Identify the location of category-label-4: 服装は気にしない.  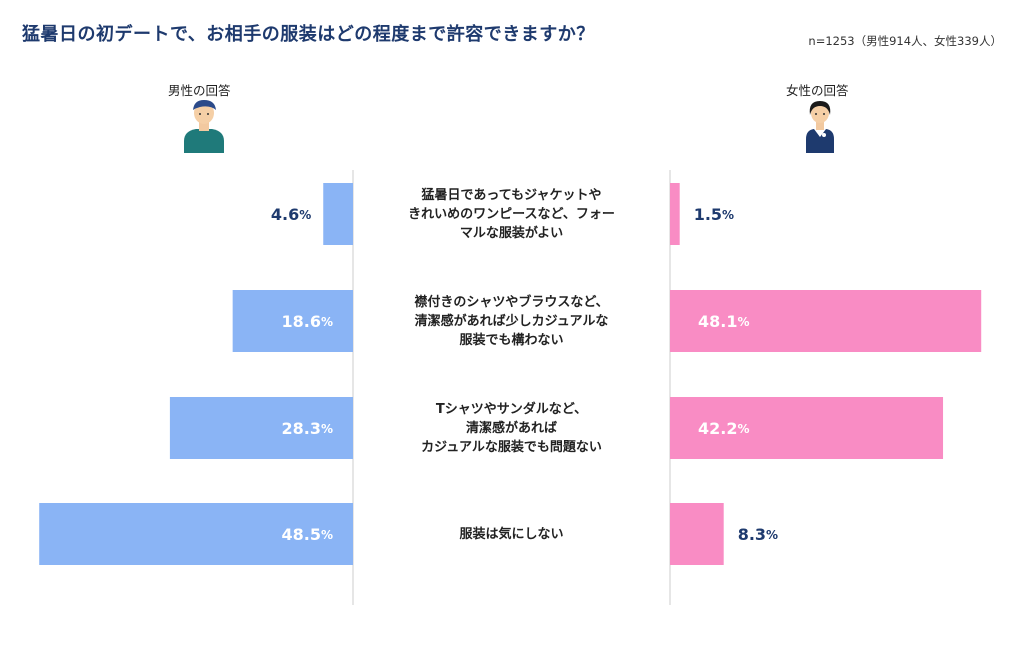
(511, 534).